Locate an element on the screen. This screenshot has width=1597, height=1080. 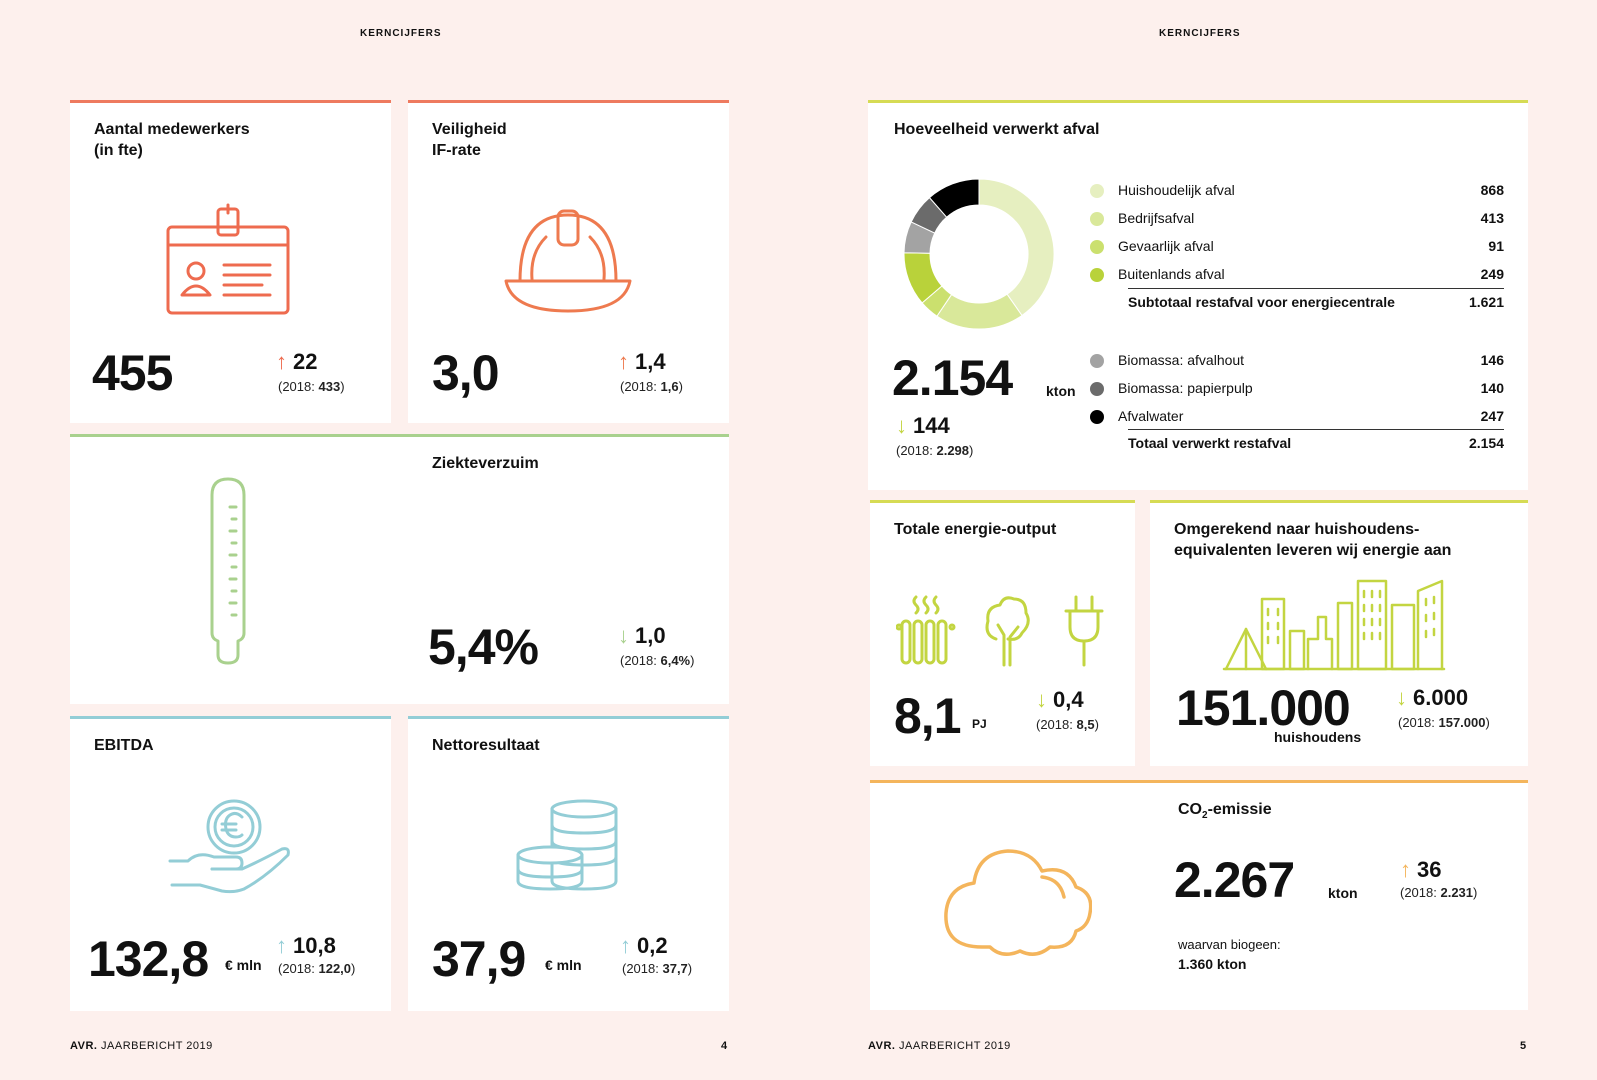
absence-delta-value: 1,0 is located at coordinates (650, 635).